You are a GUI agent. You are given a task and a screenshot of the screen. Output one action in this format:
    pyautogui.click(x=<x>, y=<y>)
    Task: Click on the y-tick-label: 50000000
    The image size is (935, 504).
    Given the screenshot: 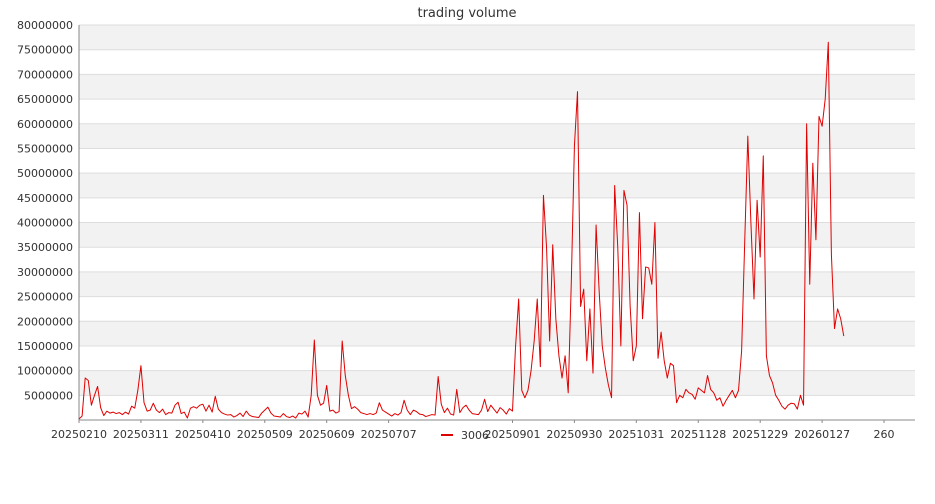 What is the action you would take?
    pyautogui.click(x=45, y=173)
    